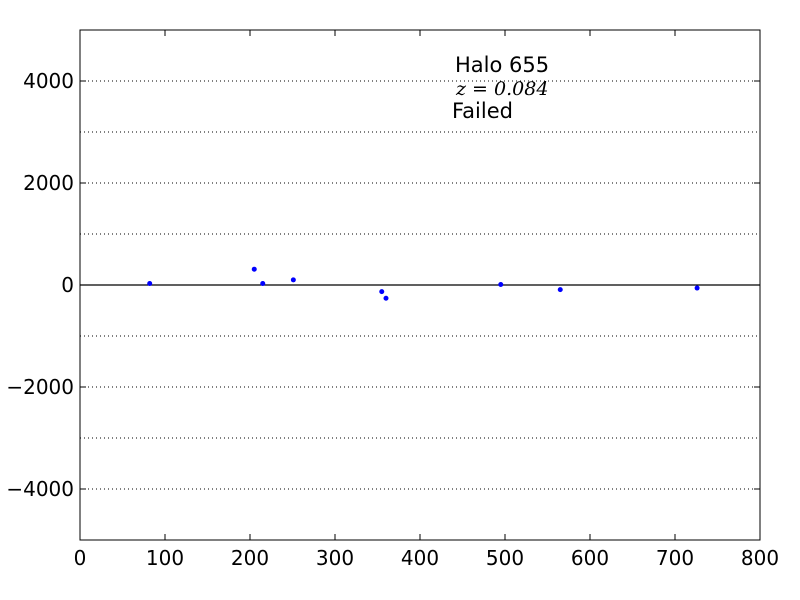 The height and width of the screenshot is (600, 800). I want to click on y-tick-label: 2000, so click(48, 183).